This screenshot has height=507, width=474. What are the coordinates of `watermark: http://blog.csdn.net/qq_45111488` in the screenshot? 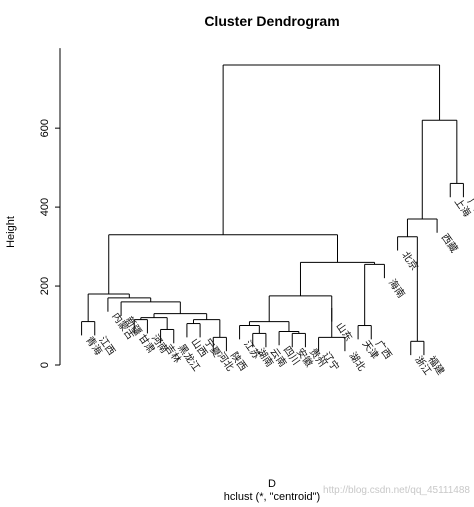 It's located at (396, 490).